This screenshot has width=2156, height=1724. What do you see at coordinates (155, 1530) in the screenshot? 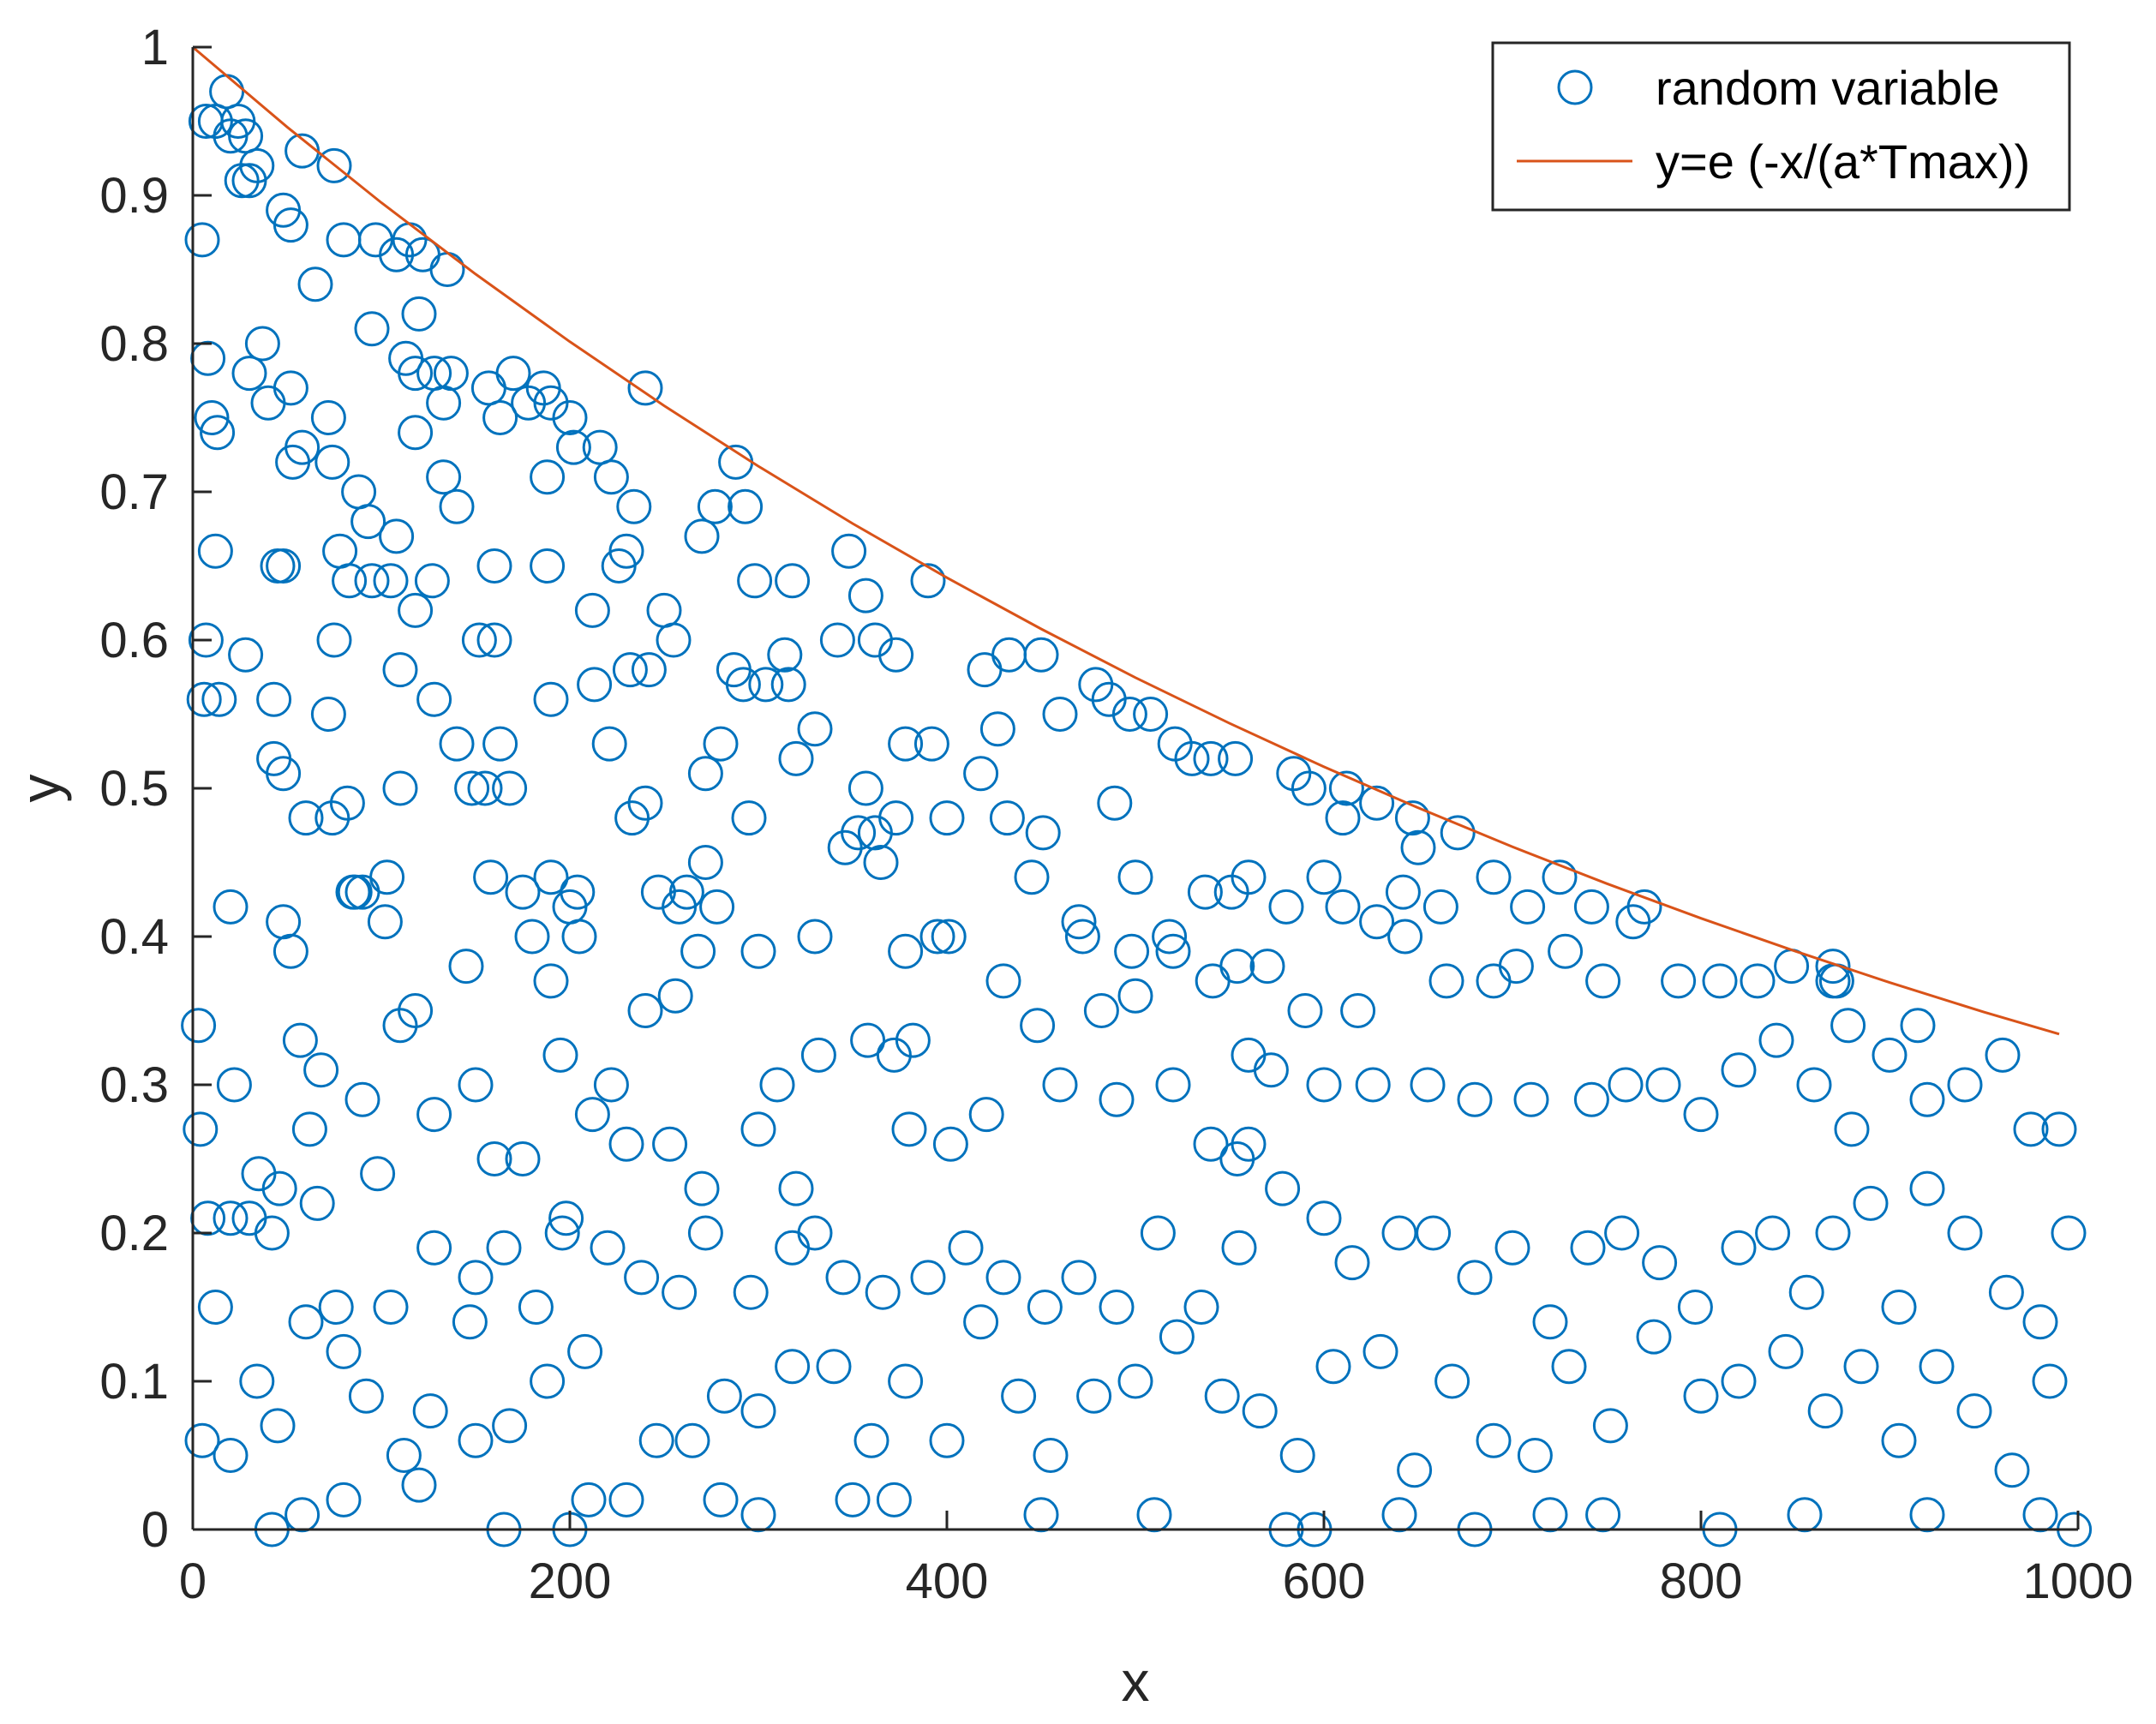
I see `y-tick-label: 0` at bounding box center [155, 1530].